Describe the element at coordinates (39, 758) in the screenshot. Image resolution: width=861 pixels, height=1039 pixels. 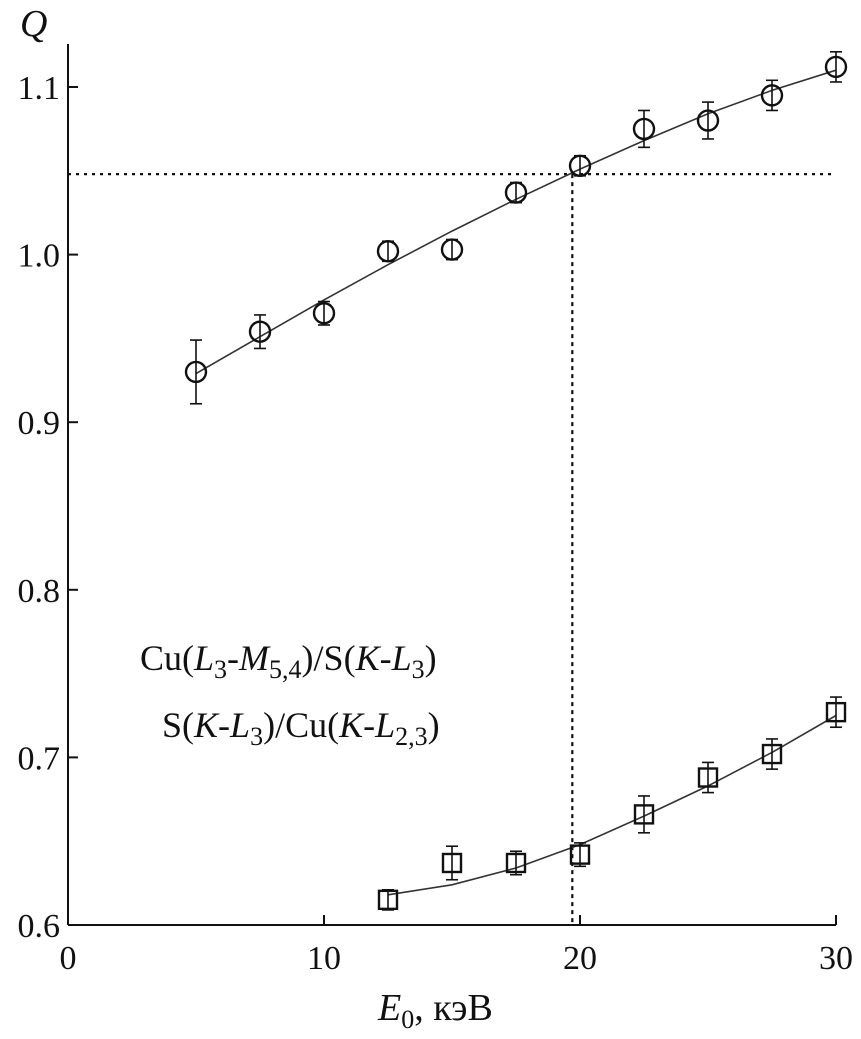
I see `y-tick-label-0.7: 0.7` at that location.